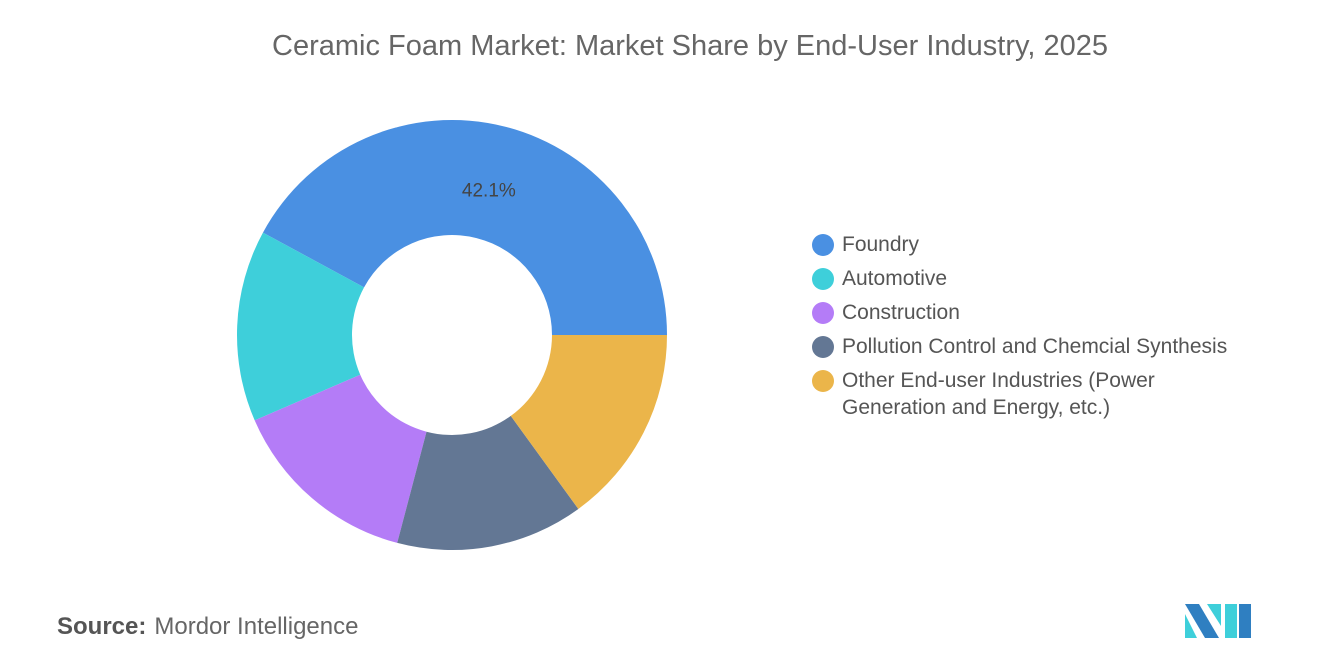 Image resolution: width=1320 pixels, height=665 pixels. Describe the element at coordinates (1042, 312) in the screenshot. I see `legend-item: Construction` at that location.